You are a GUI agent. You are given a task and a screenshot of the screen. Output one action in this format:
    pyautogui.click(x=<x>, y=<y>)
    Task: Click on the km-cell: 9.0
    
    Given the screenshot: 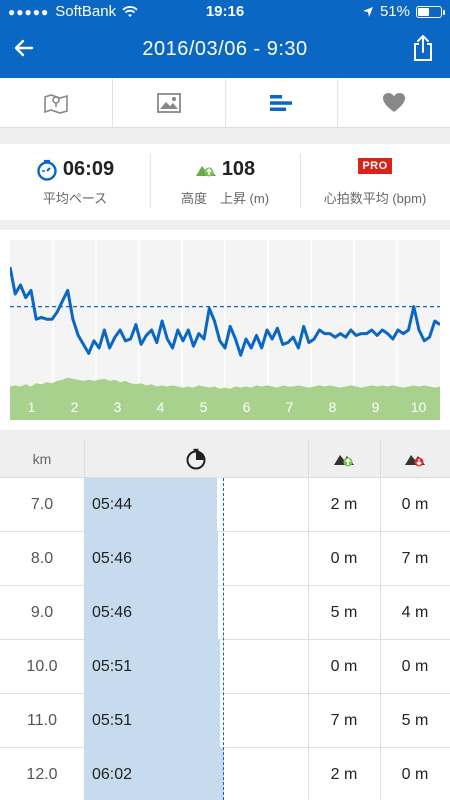 What is the action you would take?
    pyautogui.click(x=42, y=612)
    